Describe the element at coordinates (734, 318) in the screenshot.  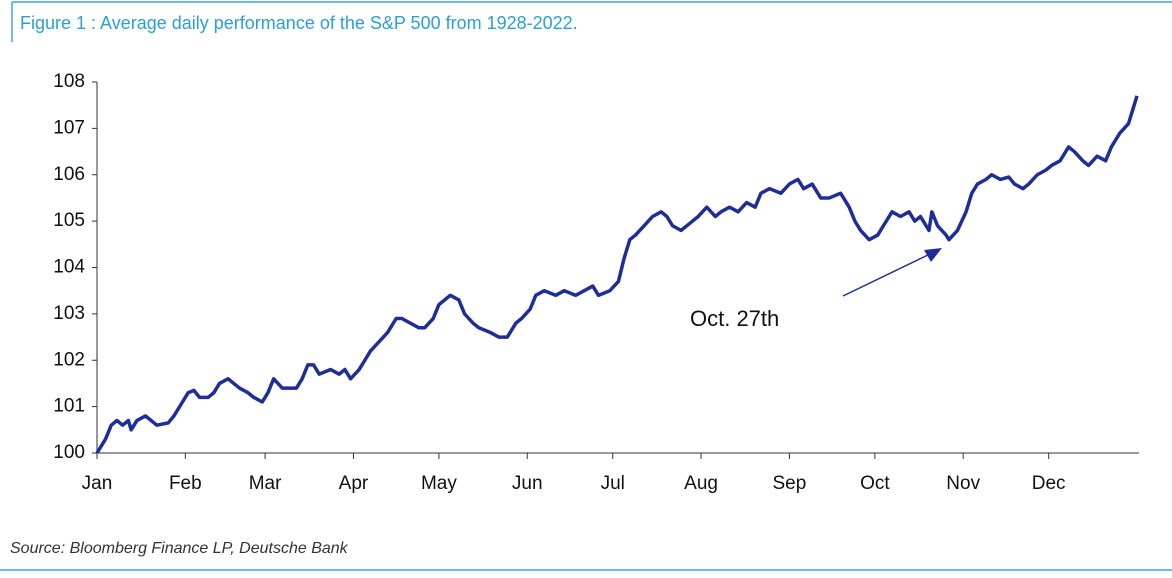
I see `annotation: Oct. 27th` at that location.